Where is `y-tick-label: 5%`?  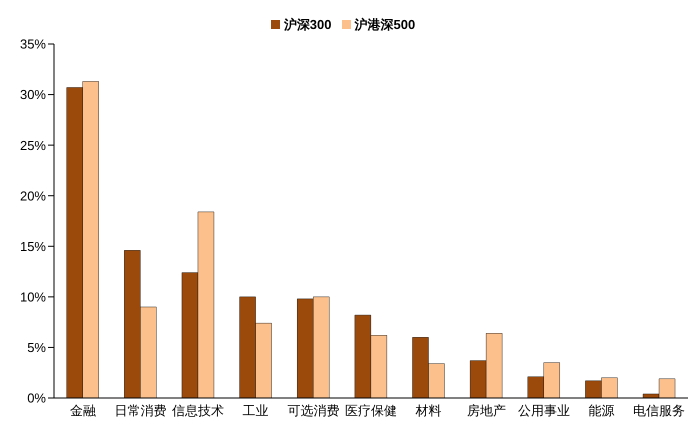
y-tick-label: 5% is located at coordinates (36, 348).